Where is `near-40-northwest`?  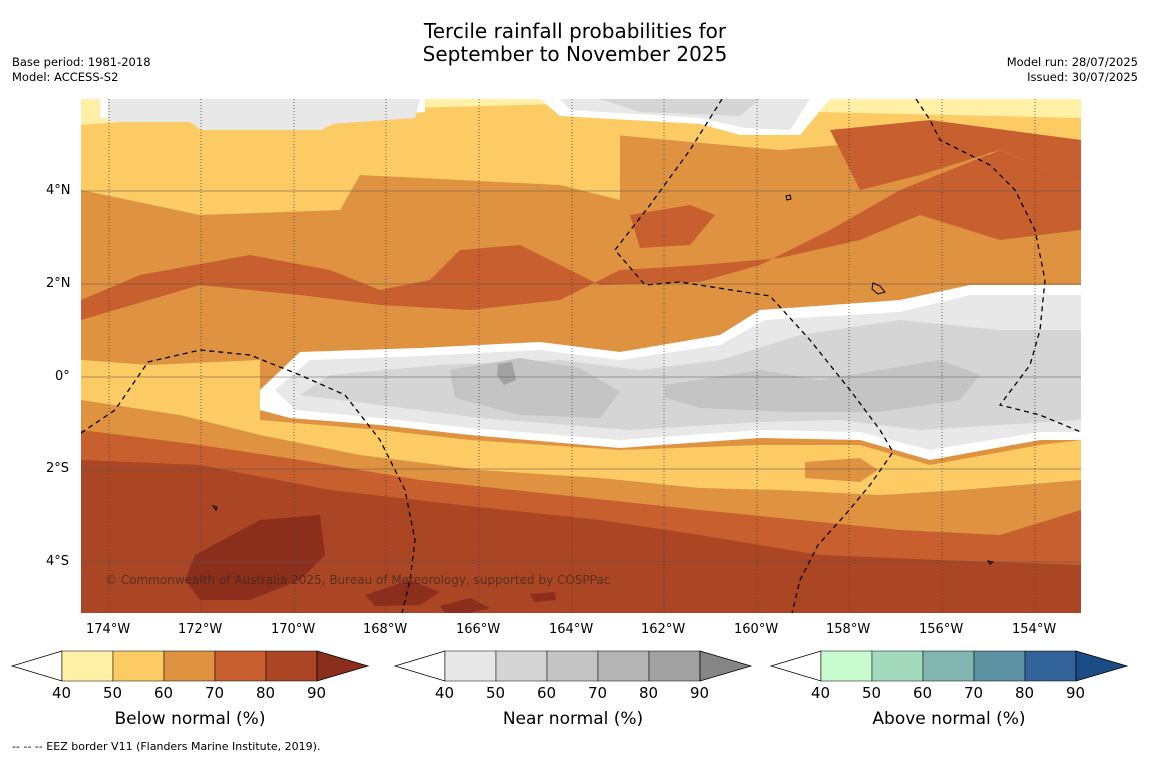
near-40-northwest is located at coordinates (264, 124).